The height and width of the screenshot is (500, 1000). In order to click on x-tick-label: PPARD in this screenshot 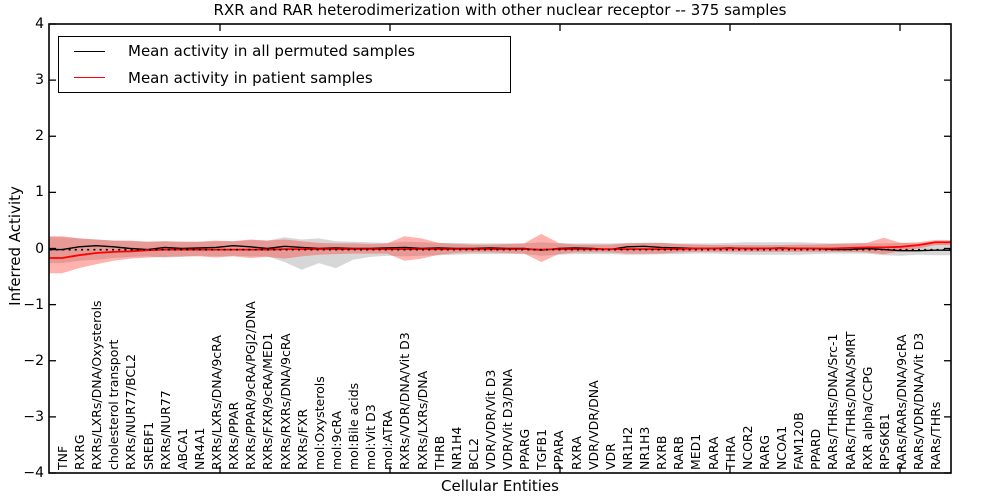, I will do `click(816, 449)`.